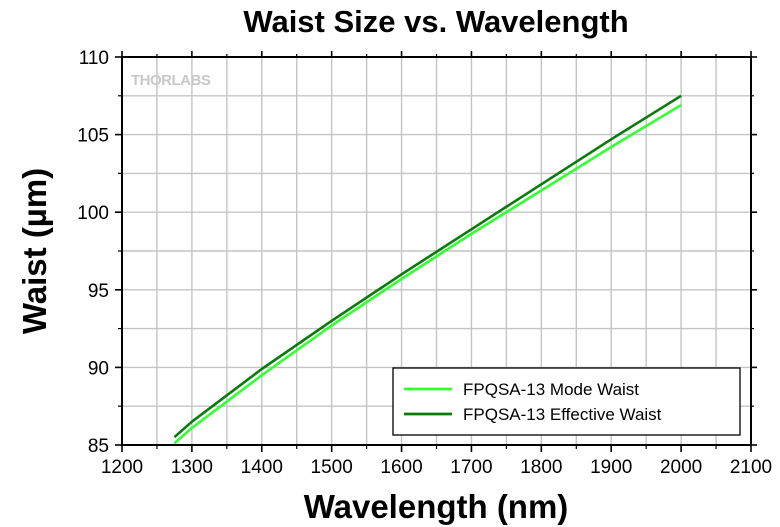 The height and width of the screenshot is (527, 780). Describe the element at coordinates (93, 252) in the screenshot. I see `y-tick-labels: 85 90 95 100 105 110` at that location.